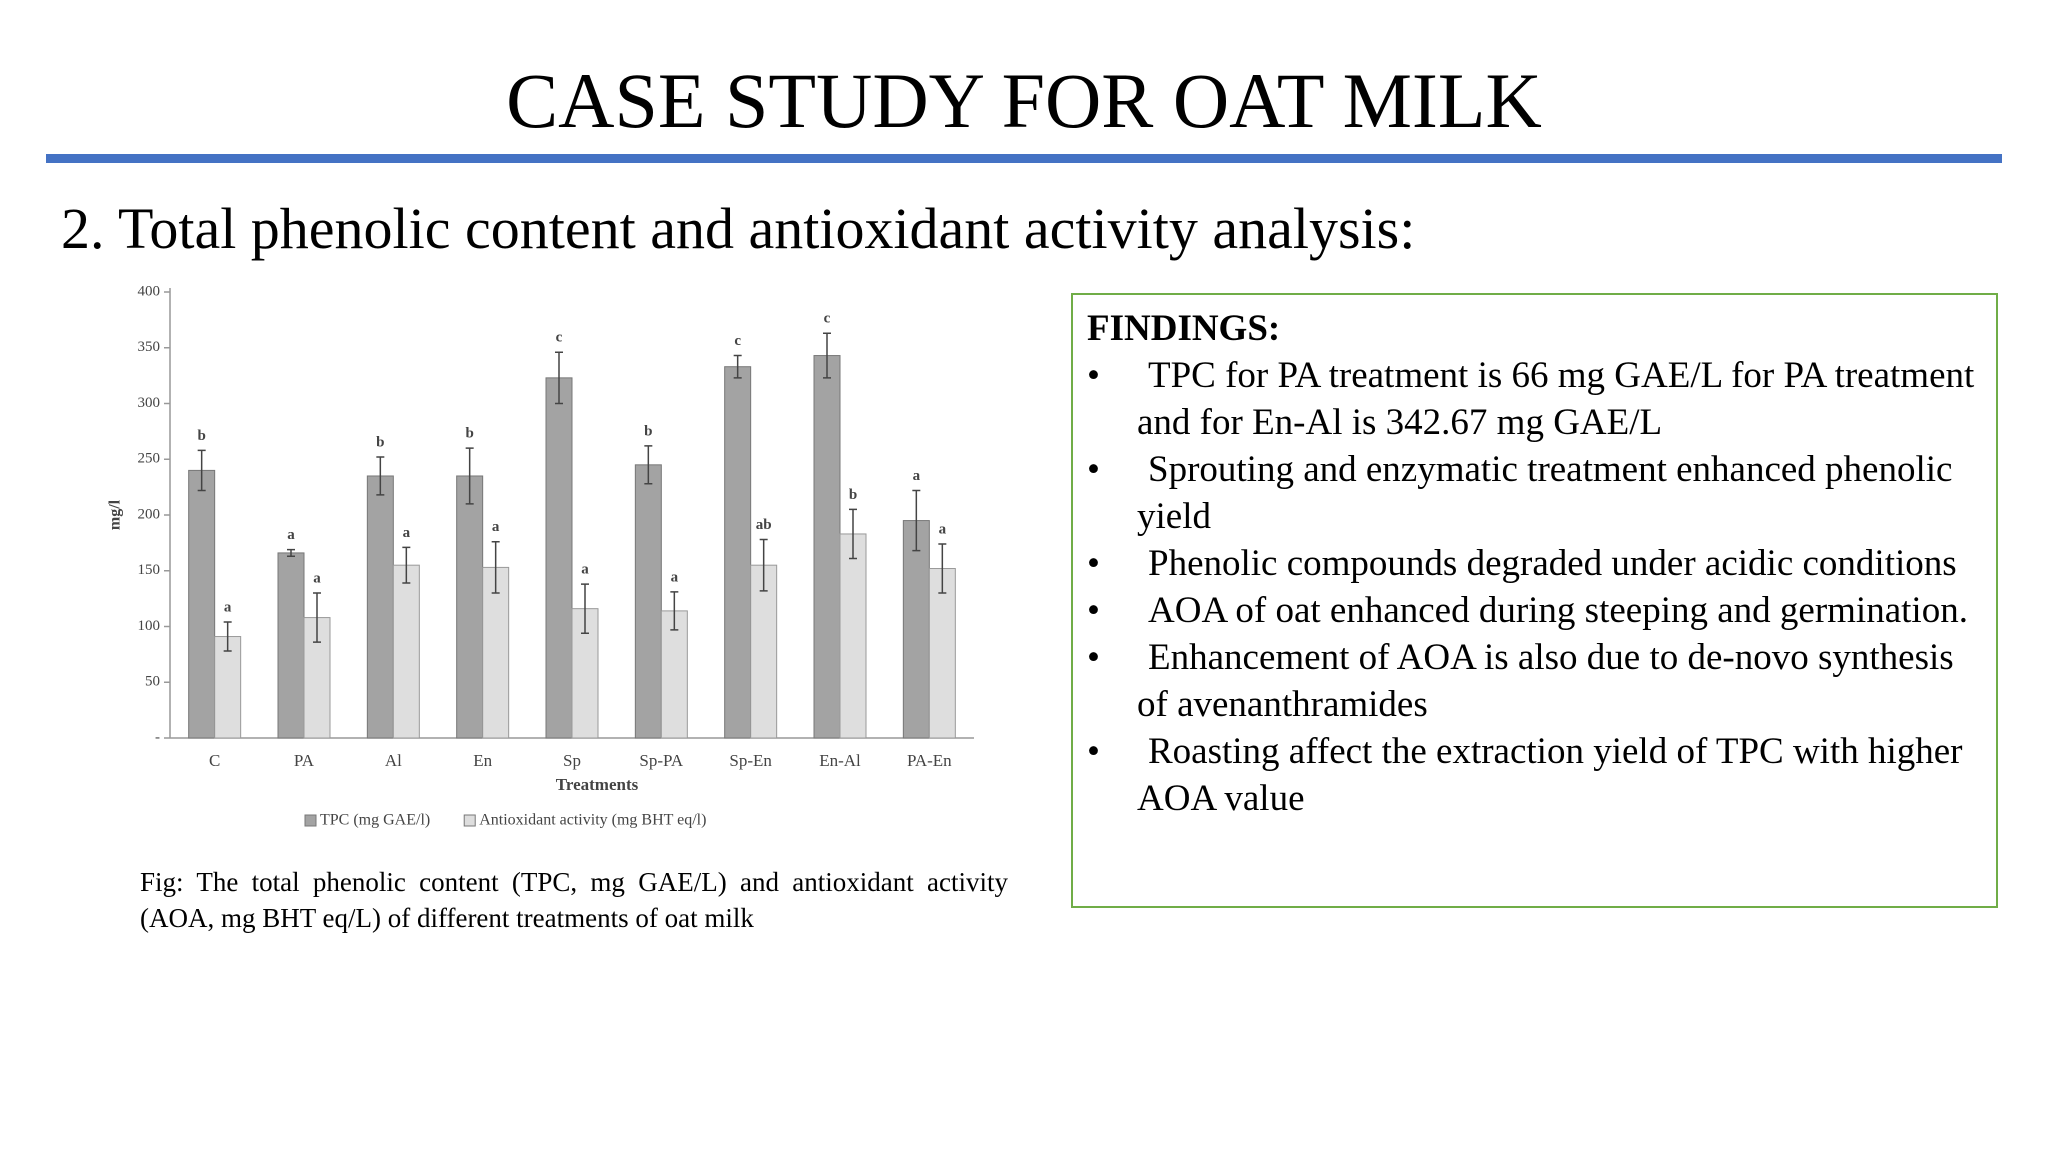  What do you see at coordinates (592, 820) in the screenshot?
I see `legend-label: Antioxidant activity (mg BHT eq/l)` at bounding box center [592, 820].